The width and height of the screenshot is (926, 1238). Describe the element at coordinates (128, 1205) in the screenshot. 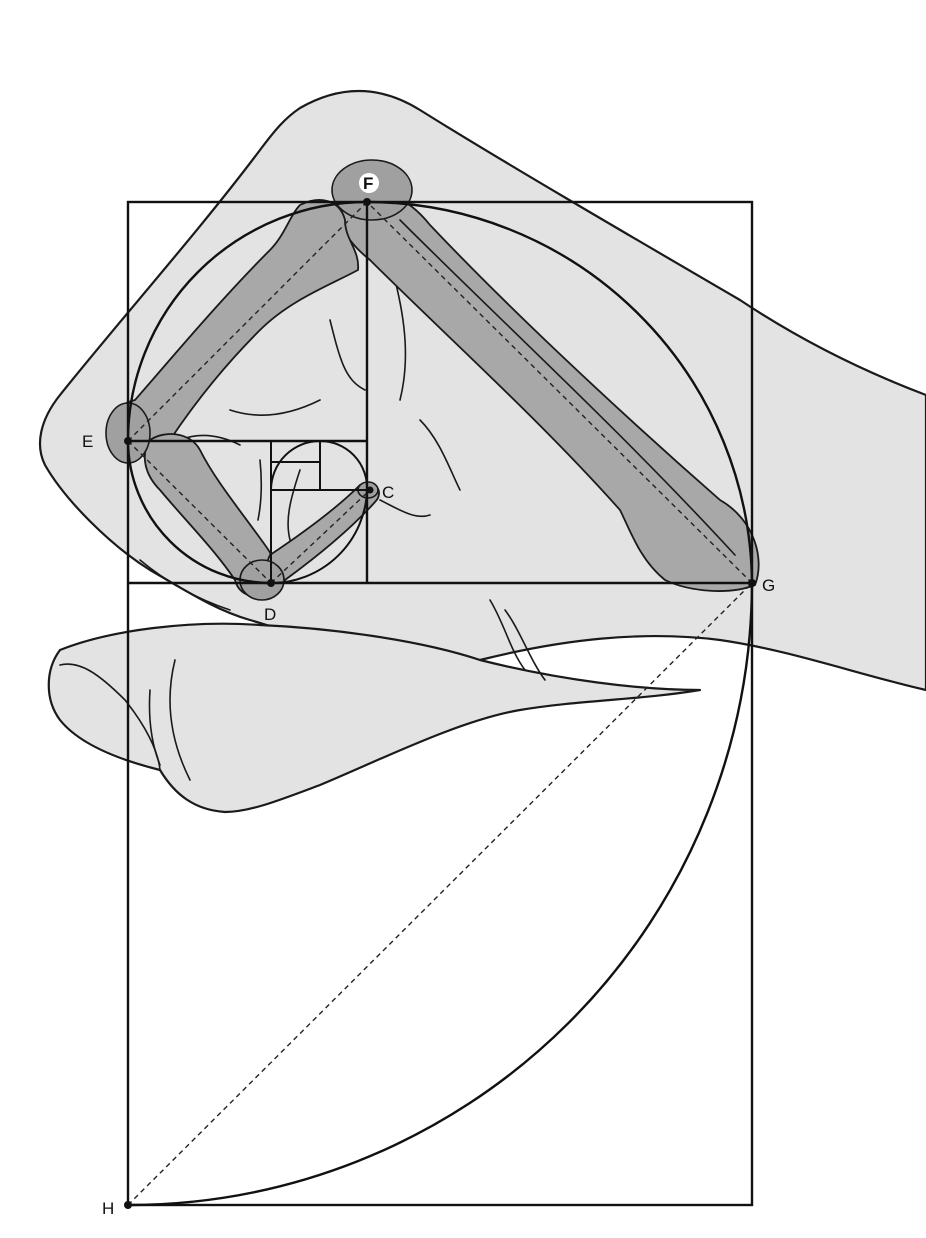

I see `point-h` at that location.